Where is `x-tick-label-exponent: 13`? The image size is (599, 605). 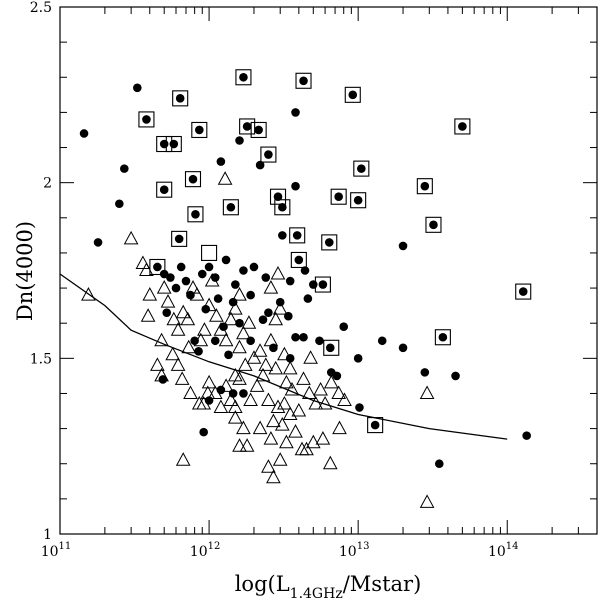
x-tick-label-exponent: 13 is located at coordinates (363, 546).